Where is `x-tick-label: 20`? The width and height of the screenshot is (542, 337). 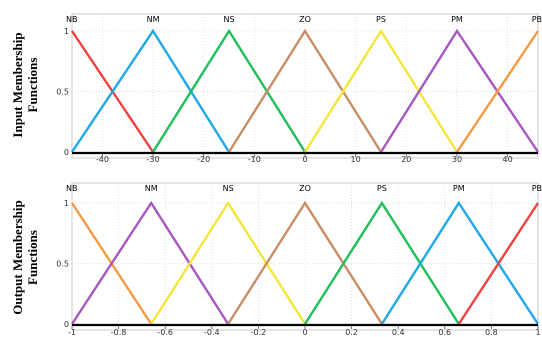 x-tick-label: 20 is located at coordinates (406, 159).